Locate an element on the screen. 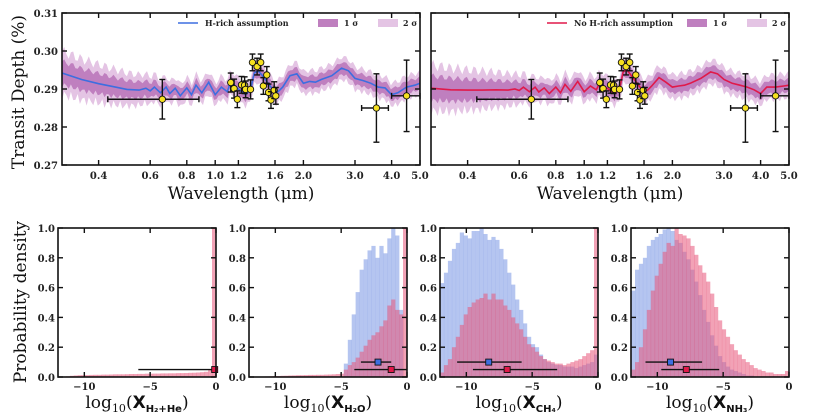 This screenshot has height=415, width=830. x-tick-label: 2.0 is located at coordinates (672, 176).